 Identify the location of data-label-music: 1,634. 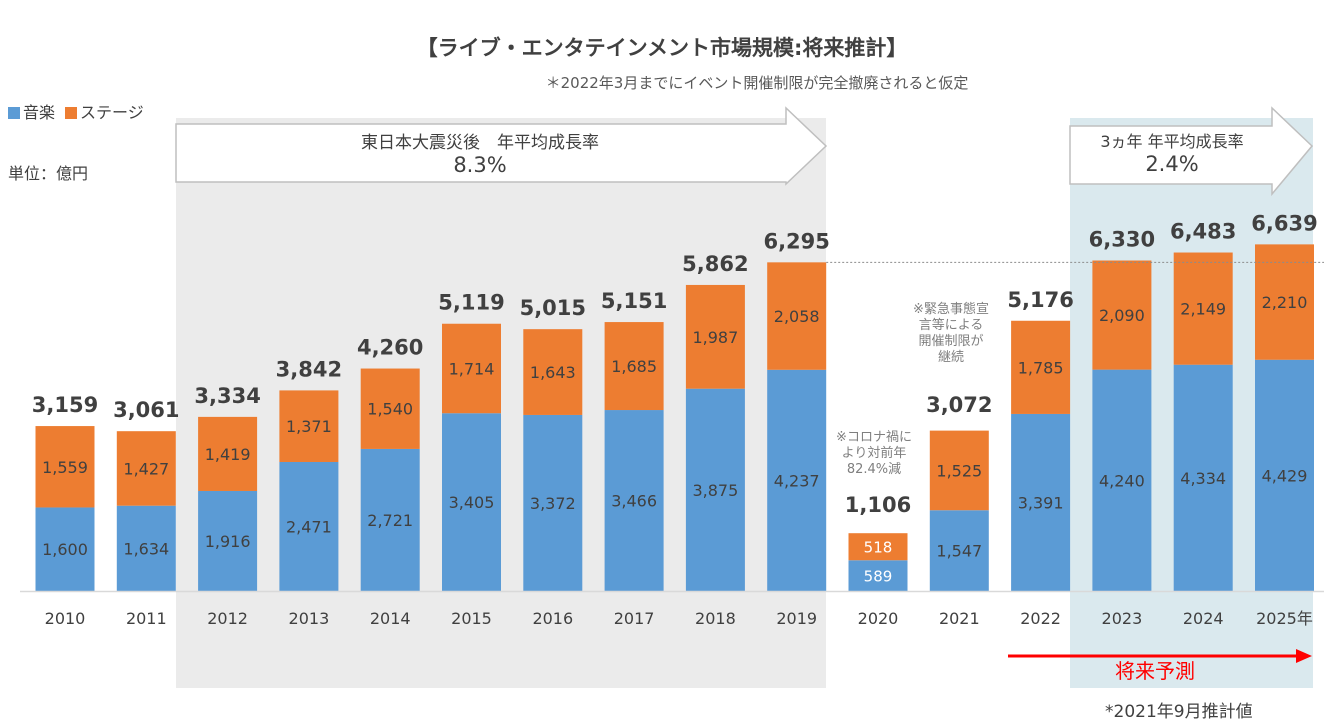
(146, 548).